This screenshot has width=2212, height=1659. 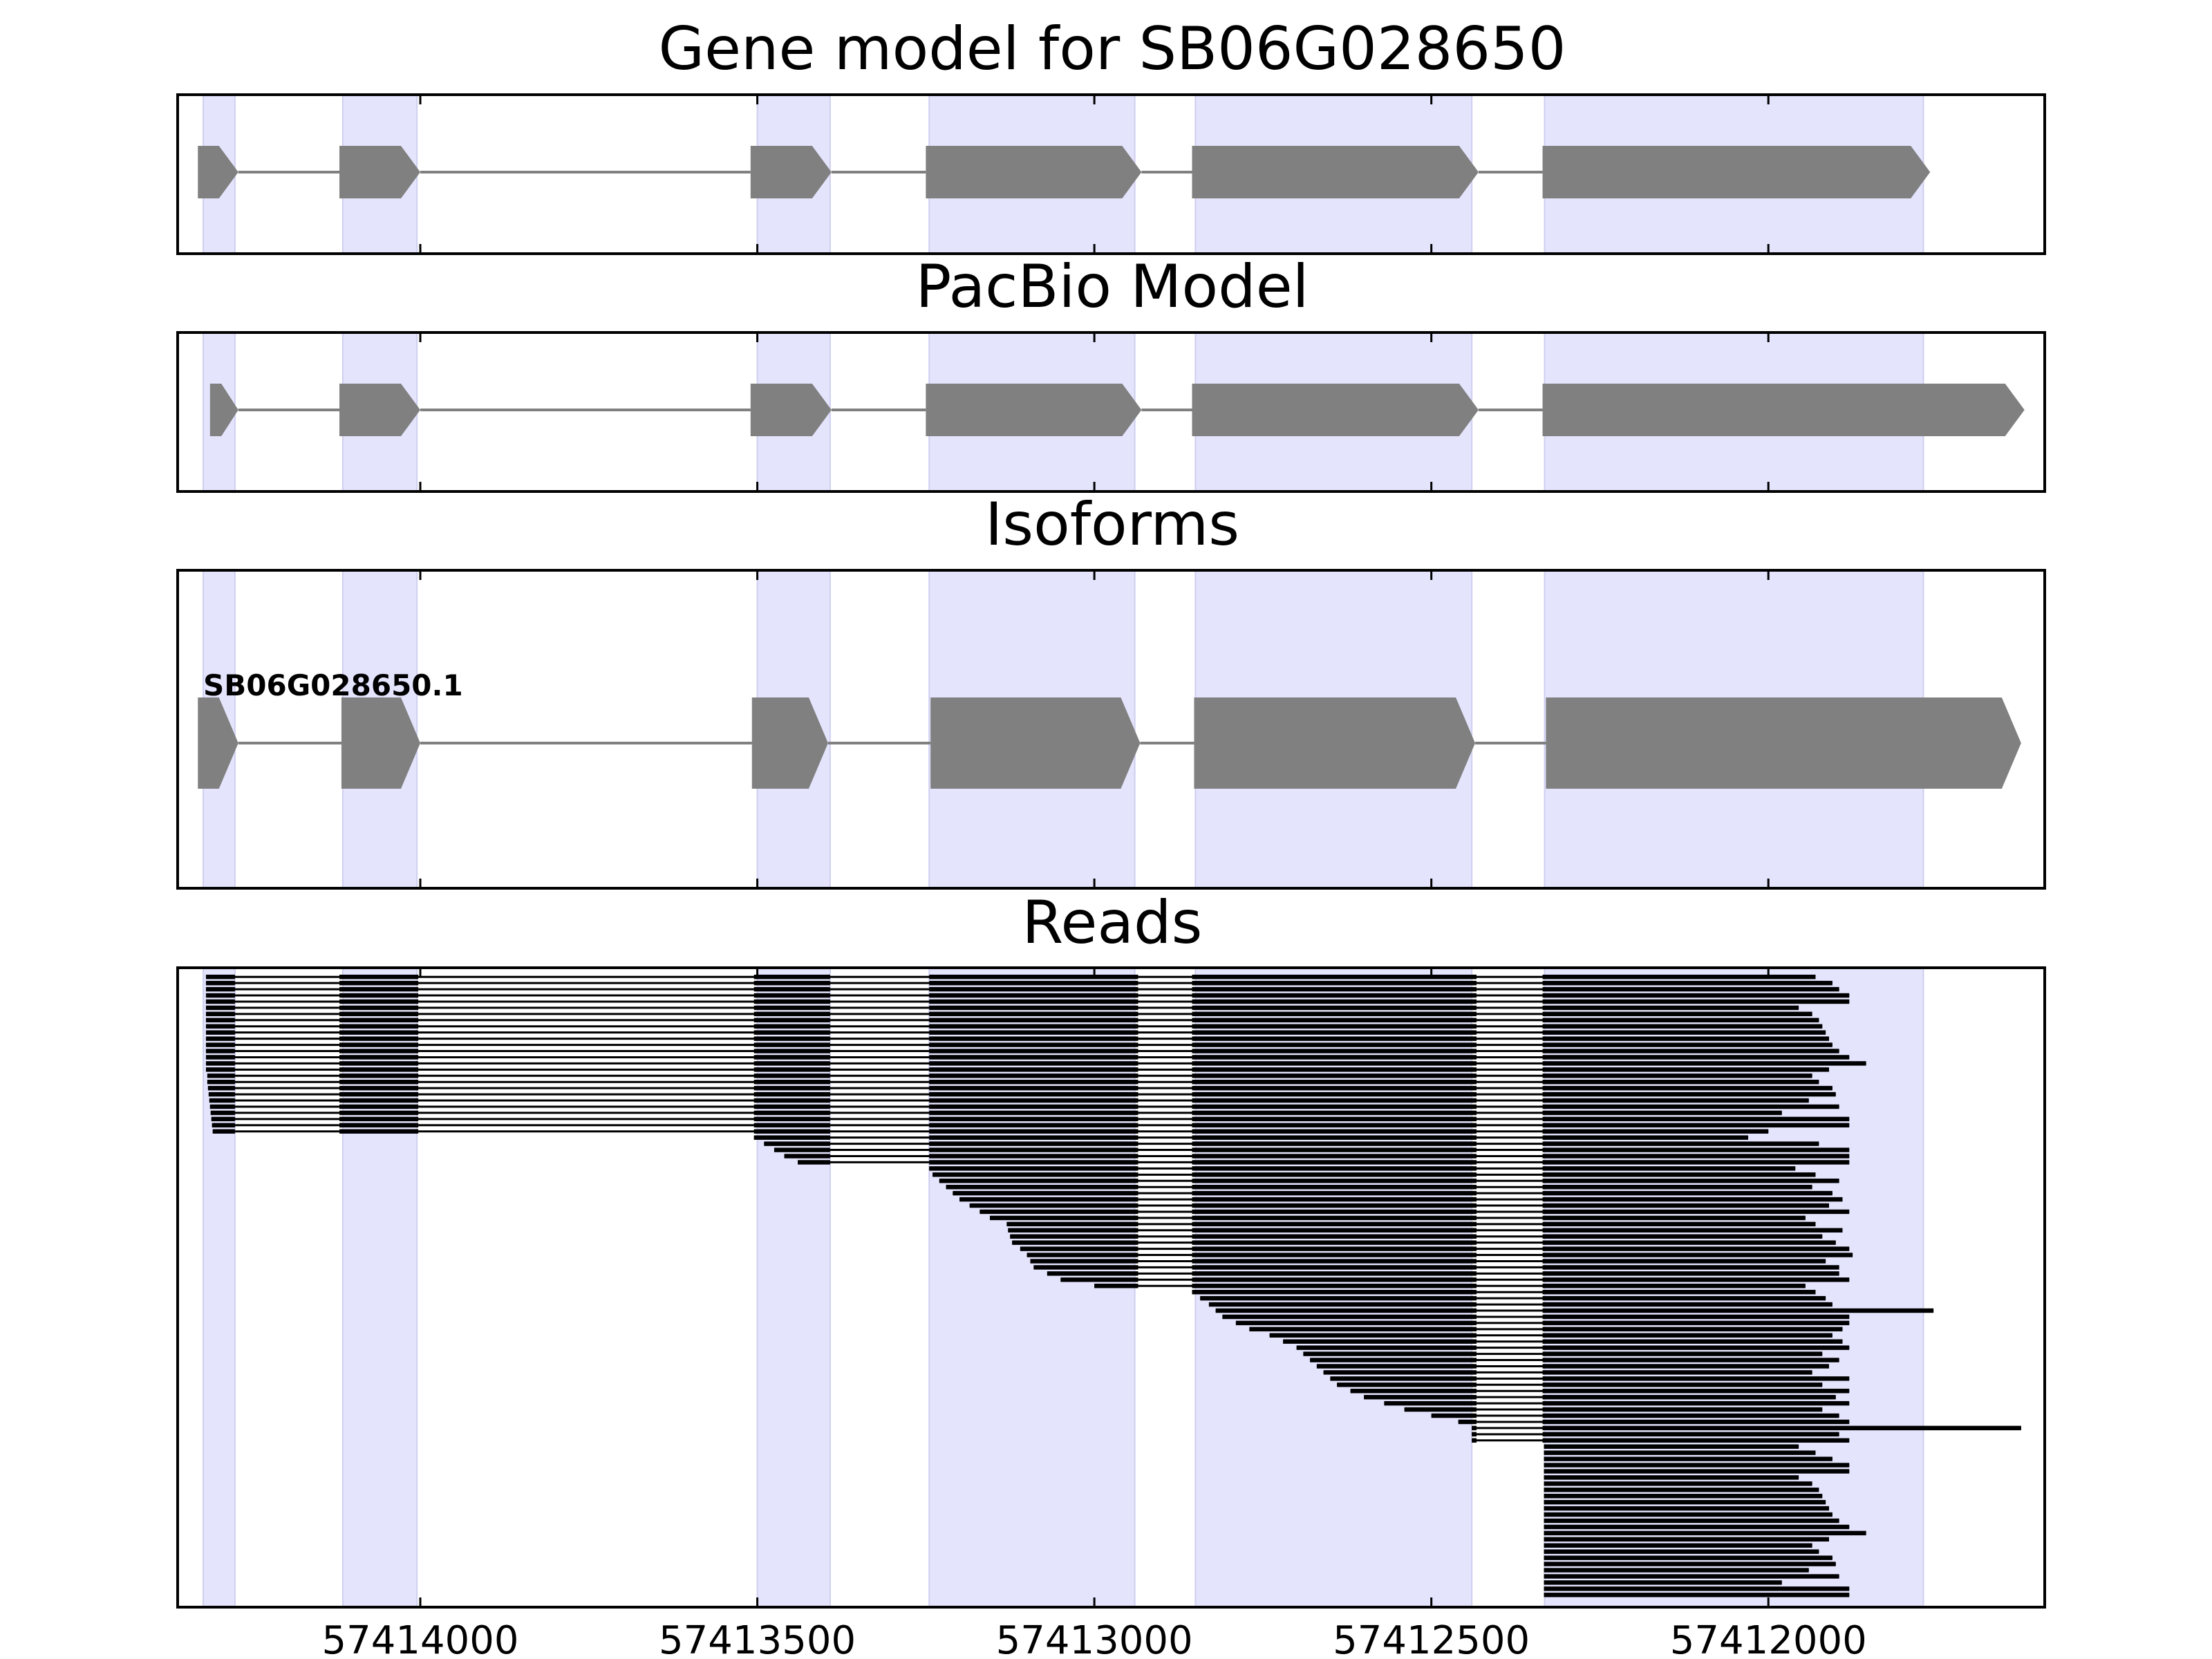 What do you see at coordinates (1769, 1638) in the screenshot?
I see `x-tick-label: 57412000` at bounding box center [1769, 1638].